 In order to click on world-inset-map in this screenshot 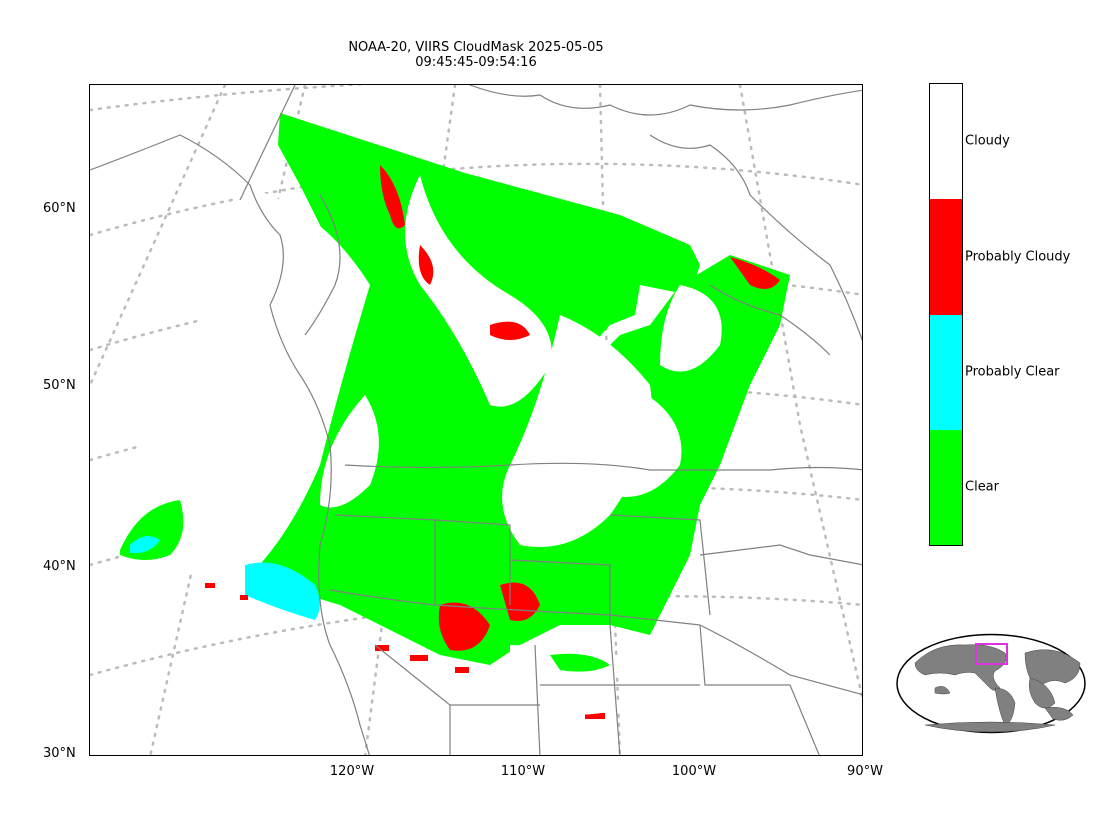, I will do `click(991, 683)`.